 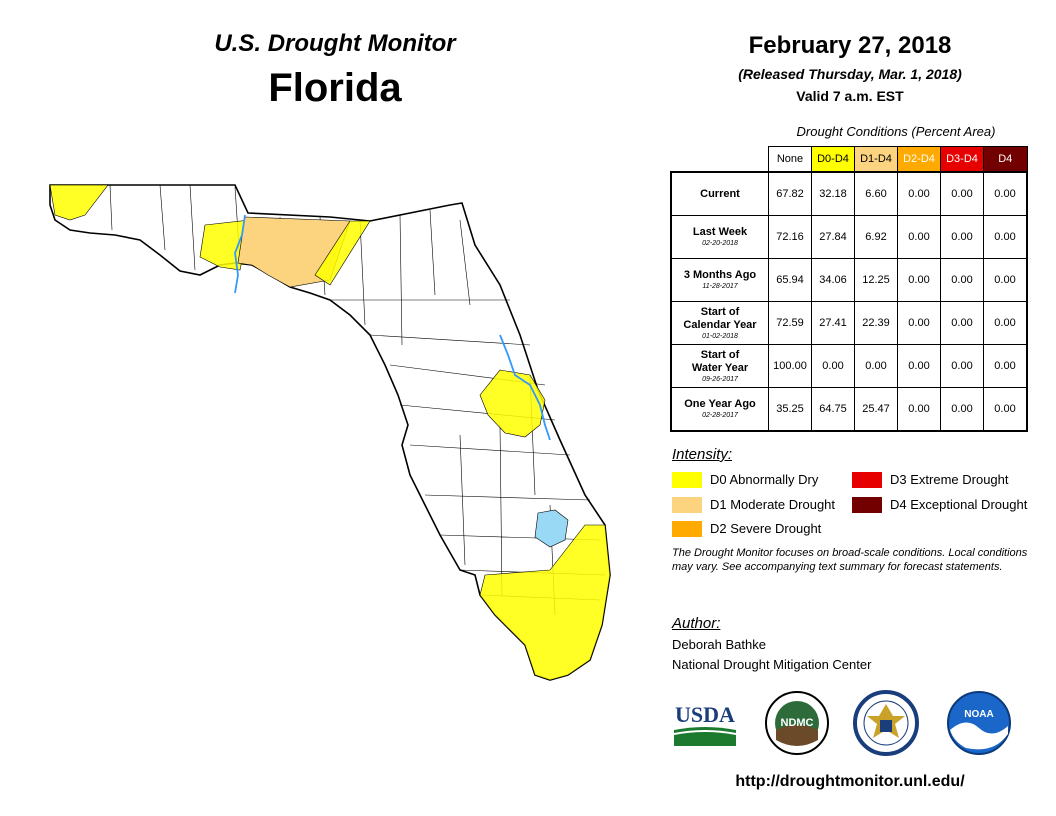 What do you see at coordinates (833, 409) in the screenshot?
I see `table-cell: 64.75` at bounding box center [833, 409].